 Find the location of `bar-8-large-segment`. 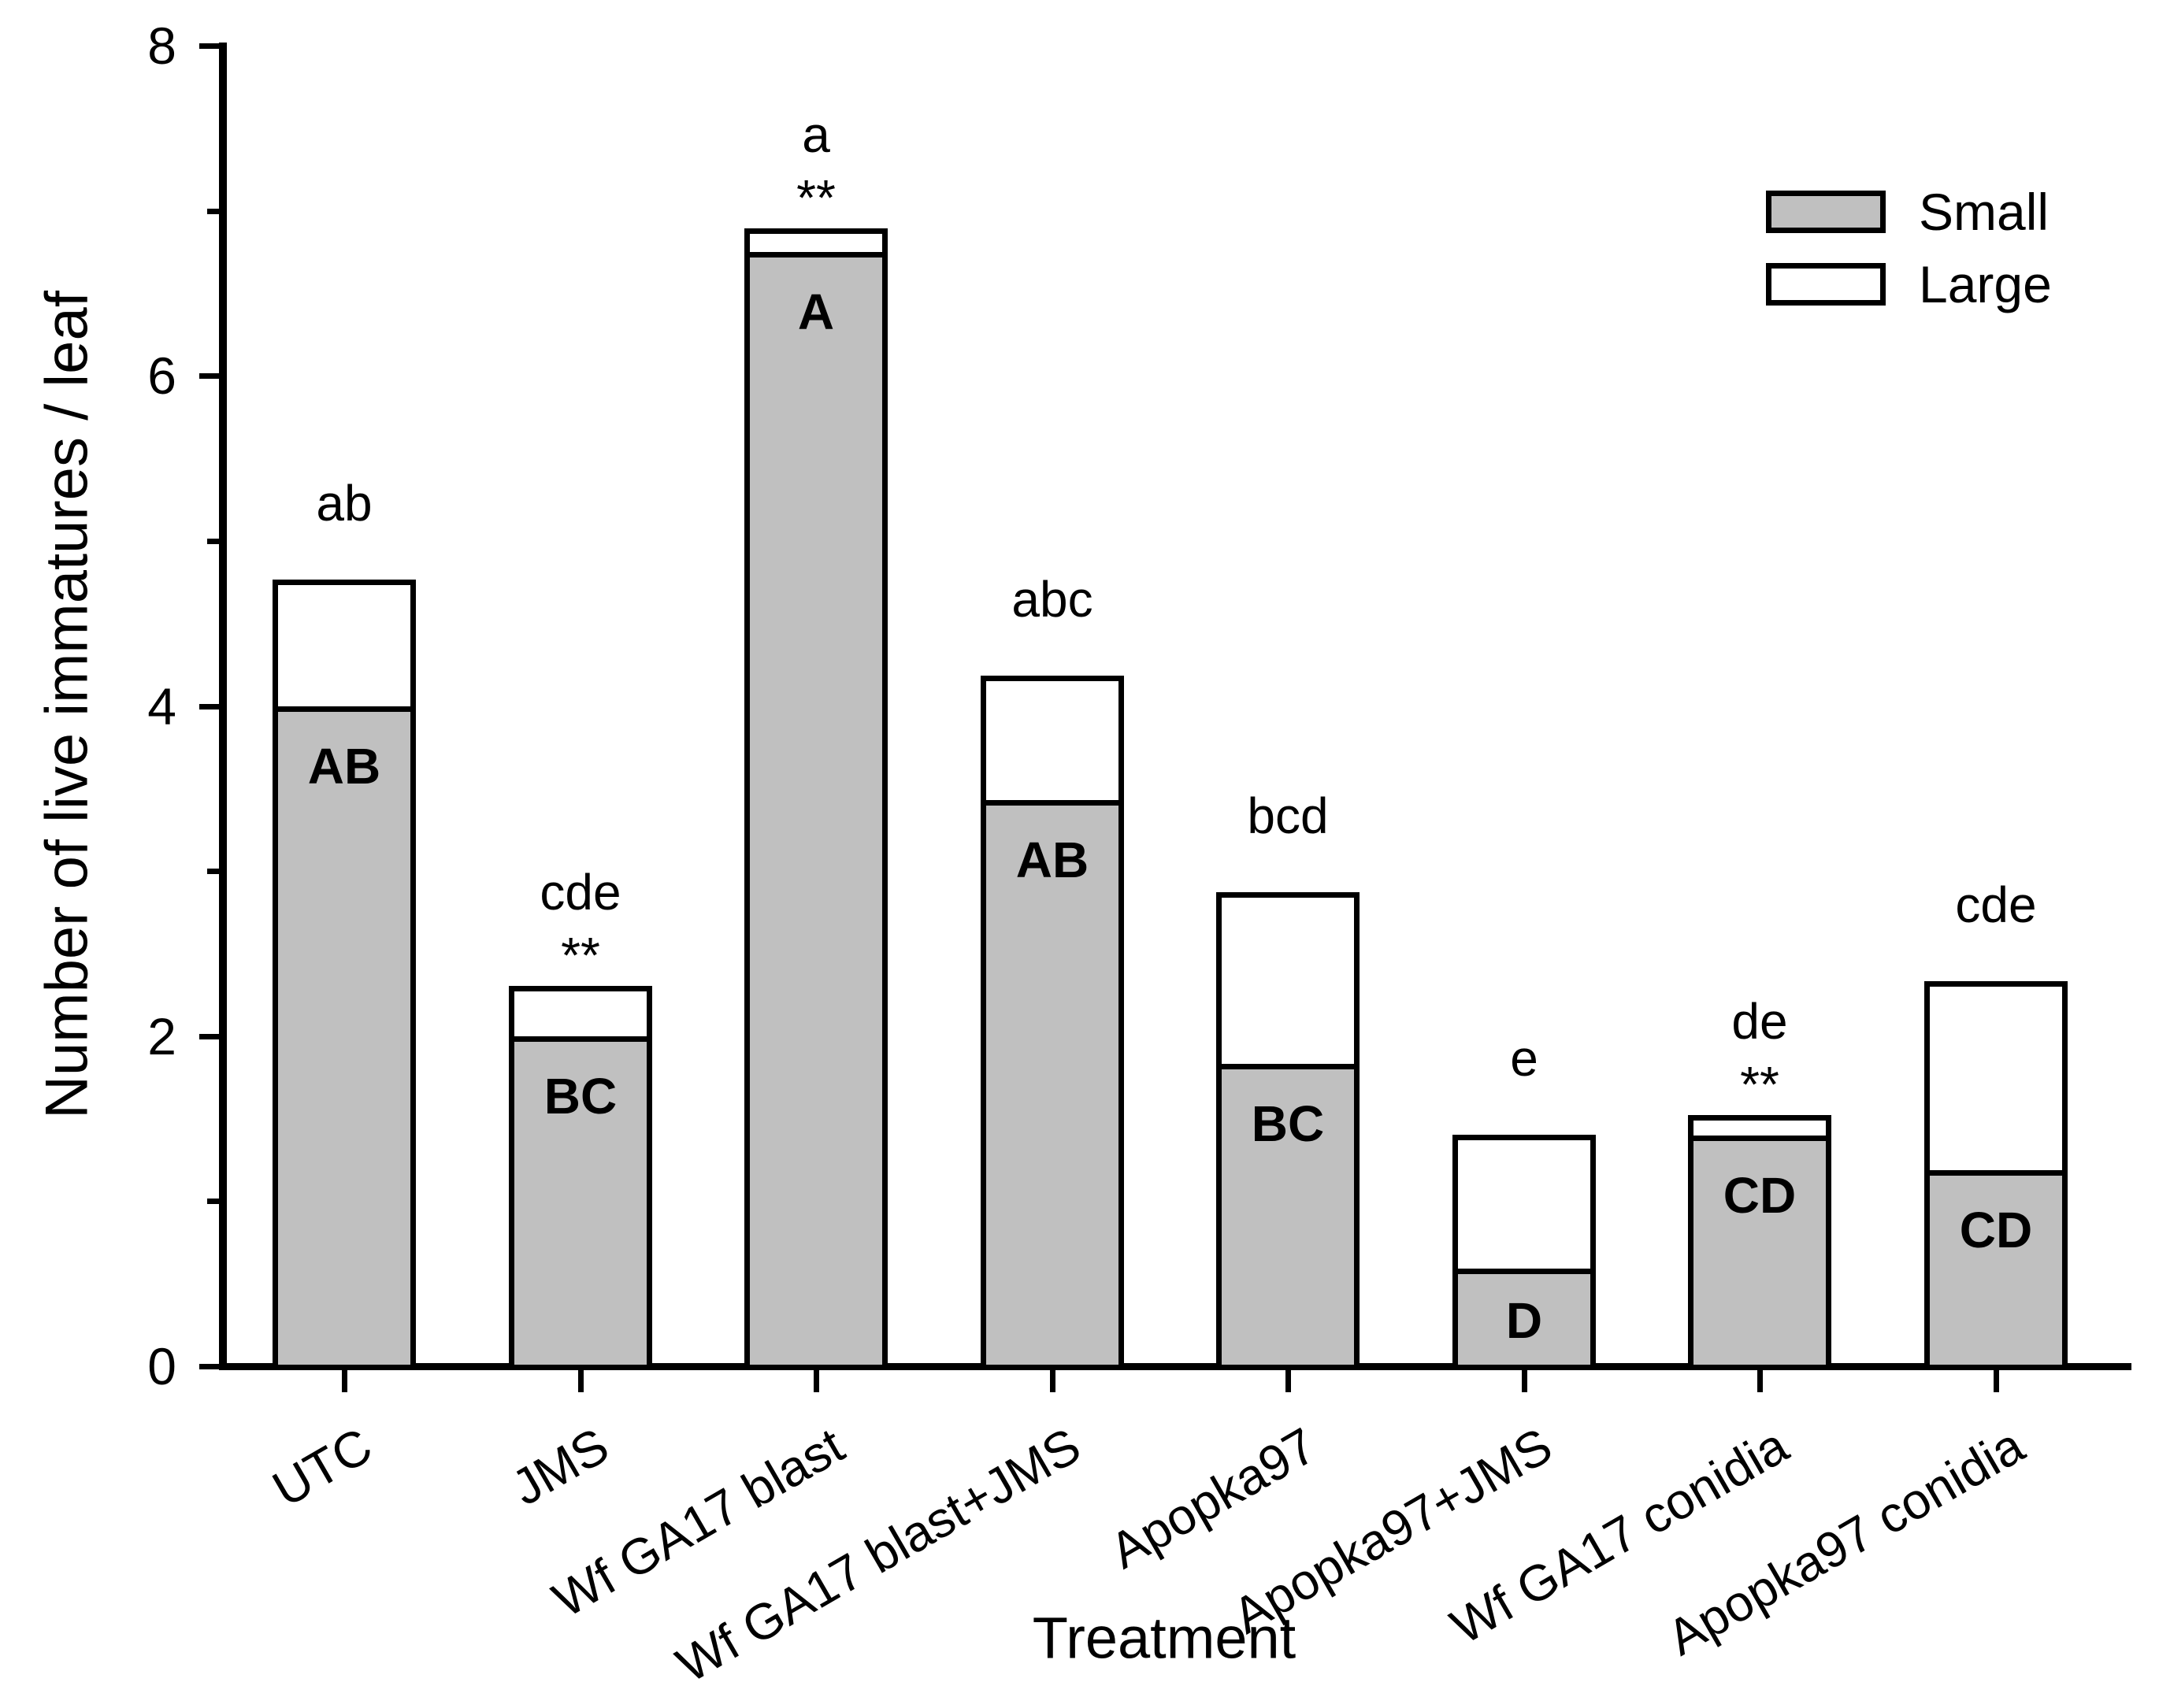

bar-8-large-segment is located at coordinates (1996, 1175).